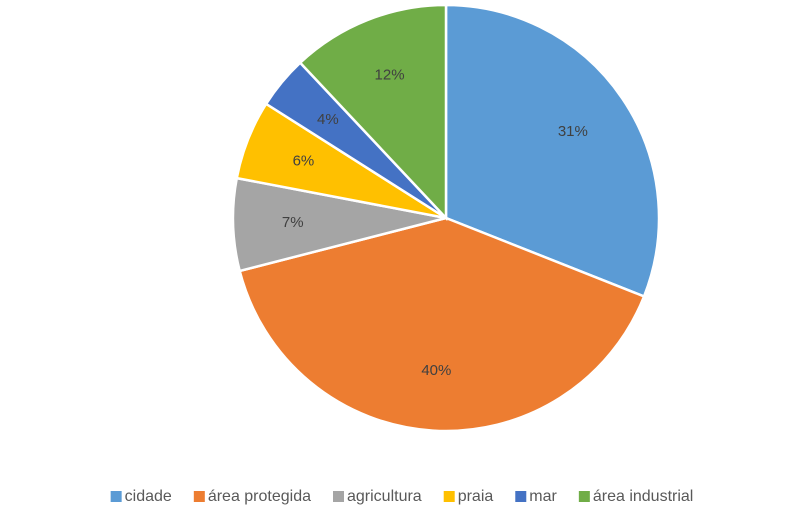  Describe the element at coordinates (293, 222) in the screenshot. I see `data-label: 7%` at that location.